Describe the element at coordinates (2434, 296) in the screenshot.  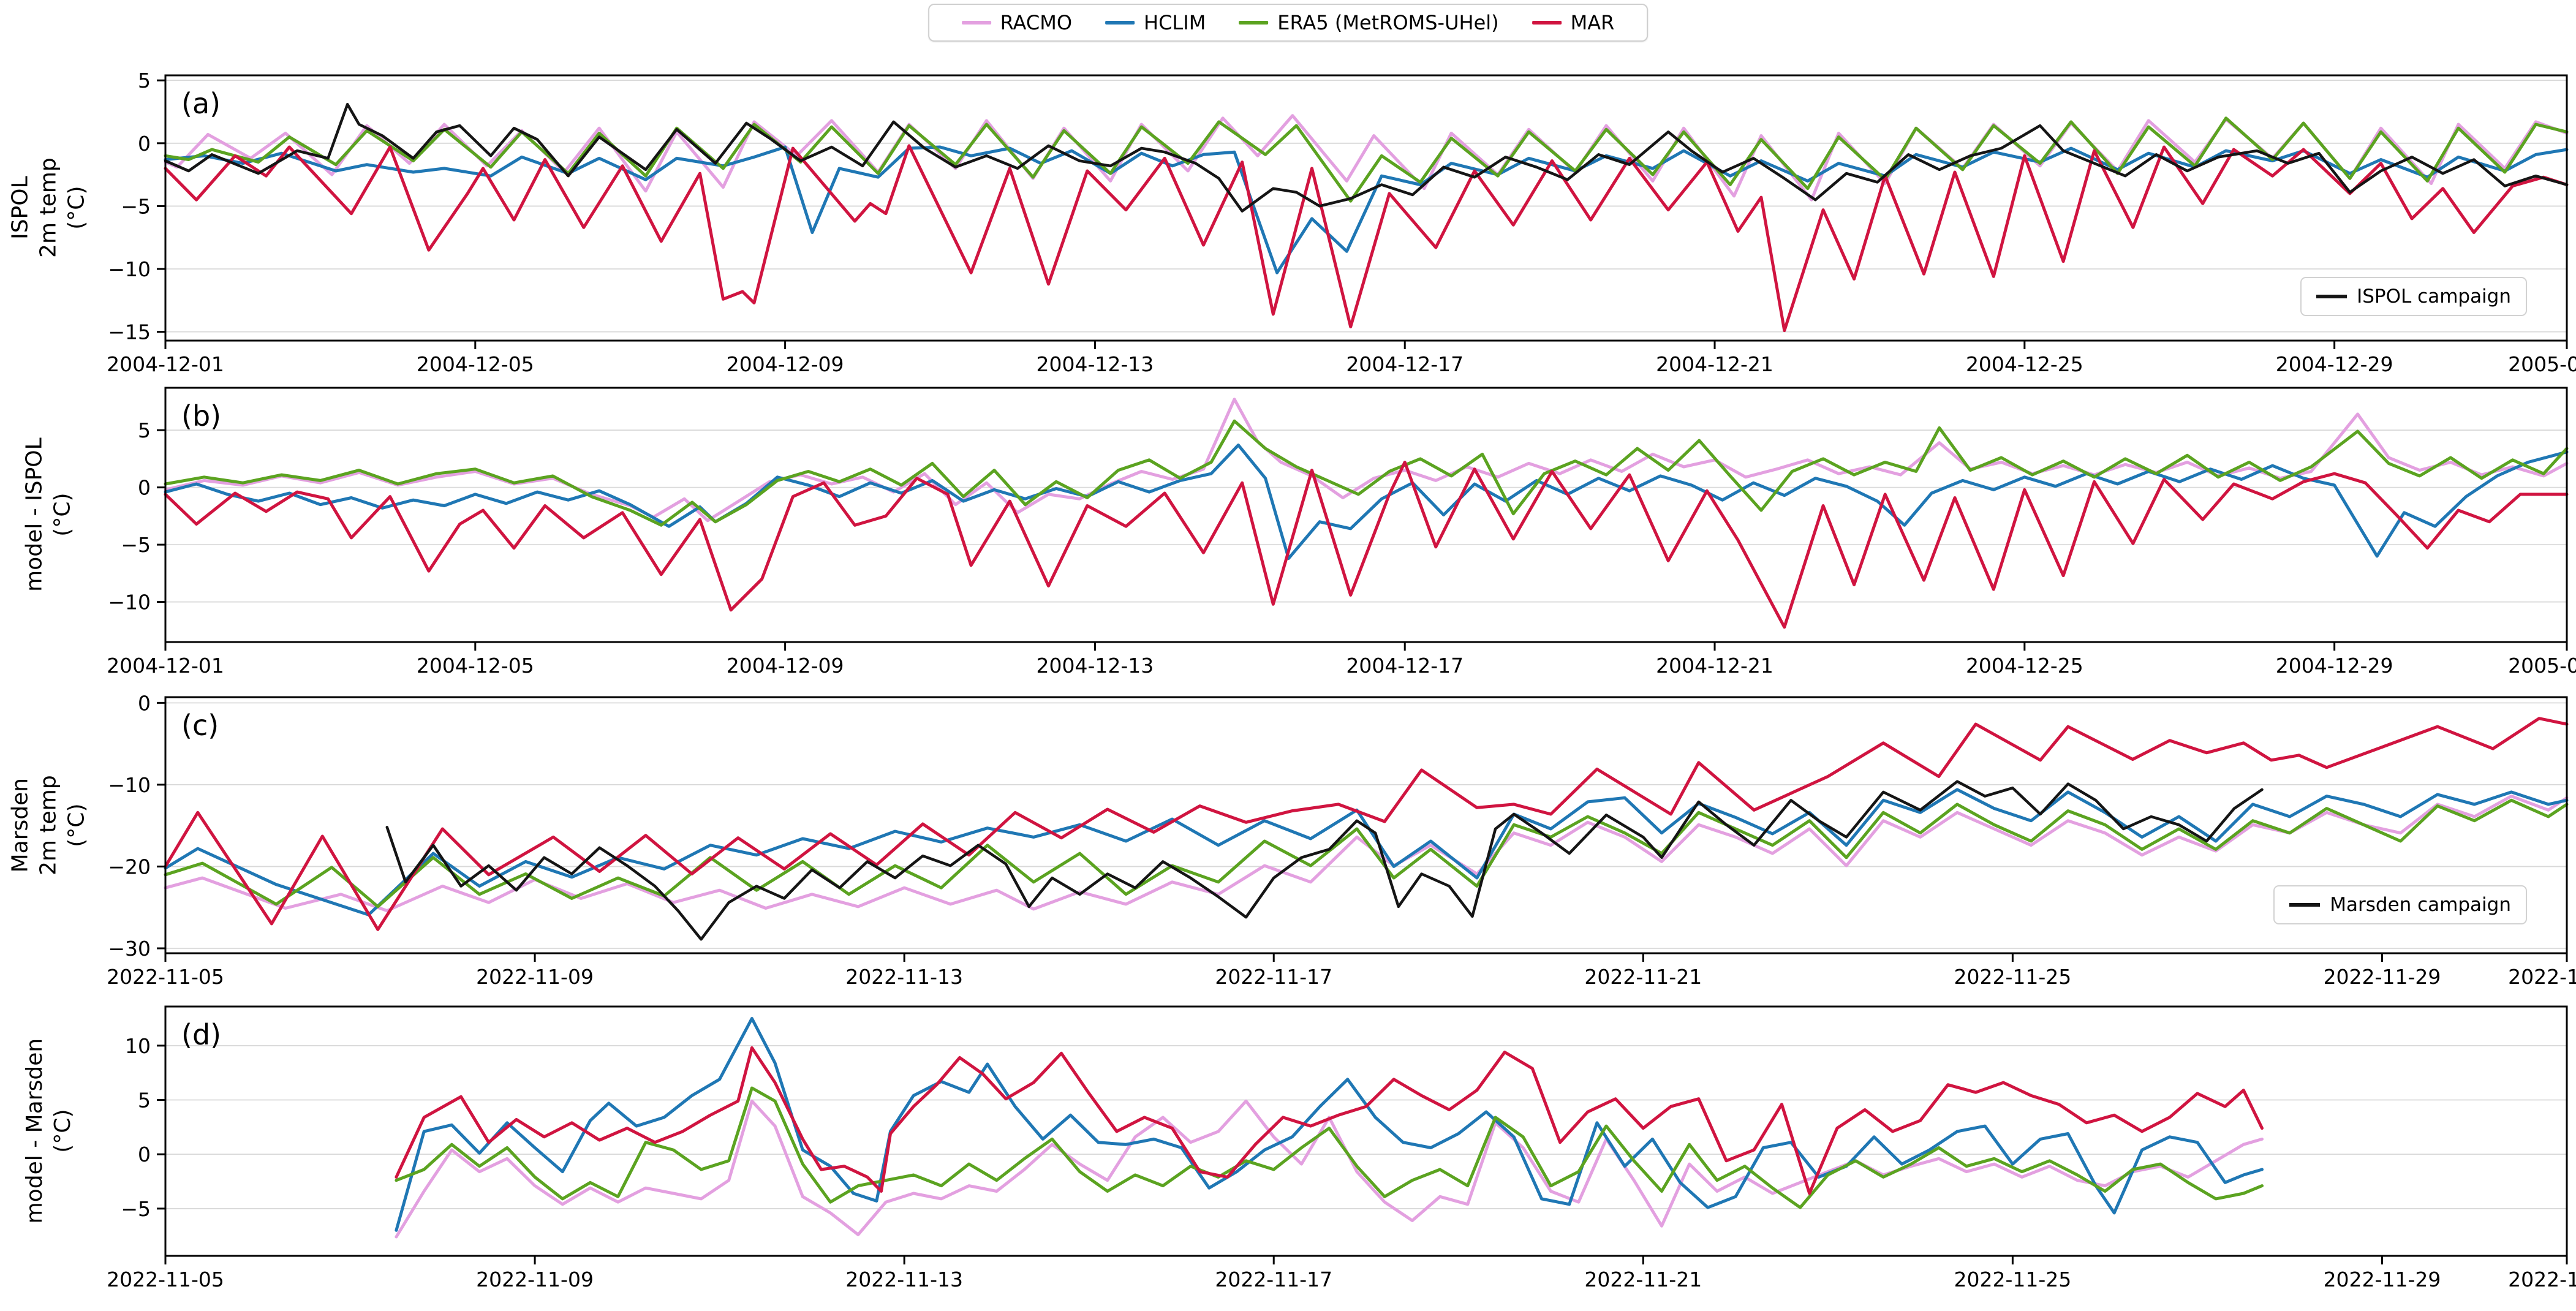
I see `campaign-legend-label: ISPOL campaign` at that location.